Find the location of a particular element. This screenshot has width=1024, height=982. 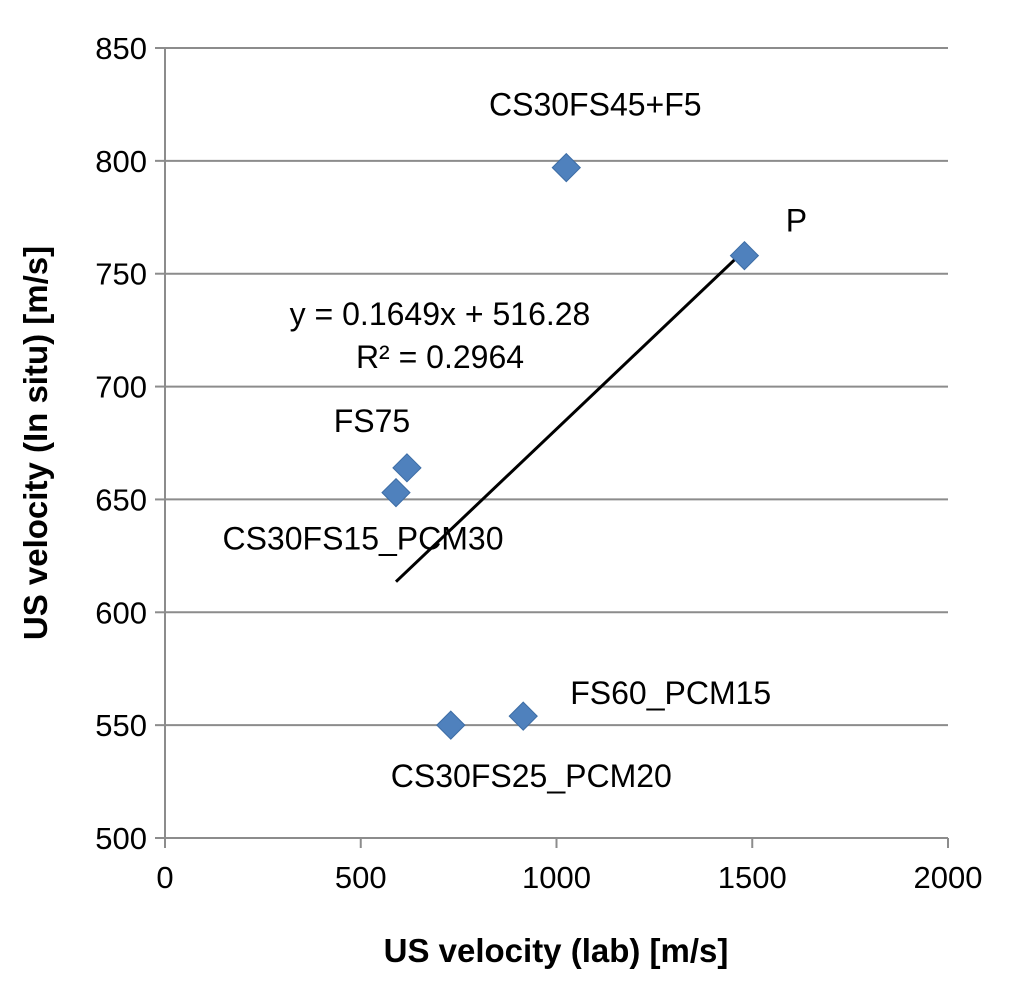

y-tick-label: 850 is located at coordinates (121, 48).